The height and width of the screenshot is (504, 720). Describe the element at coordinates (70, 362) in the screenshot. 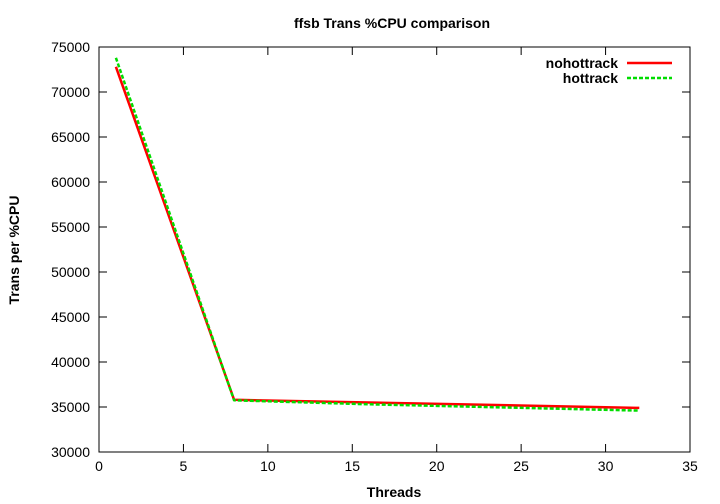

I see `y-tick-label: 40000` at that location.